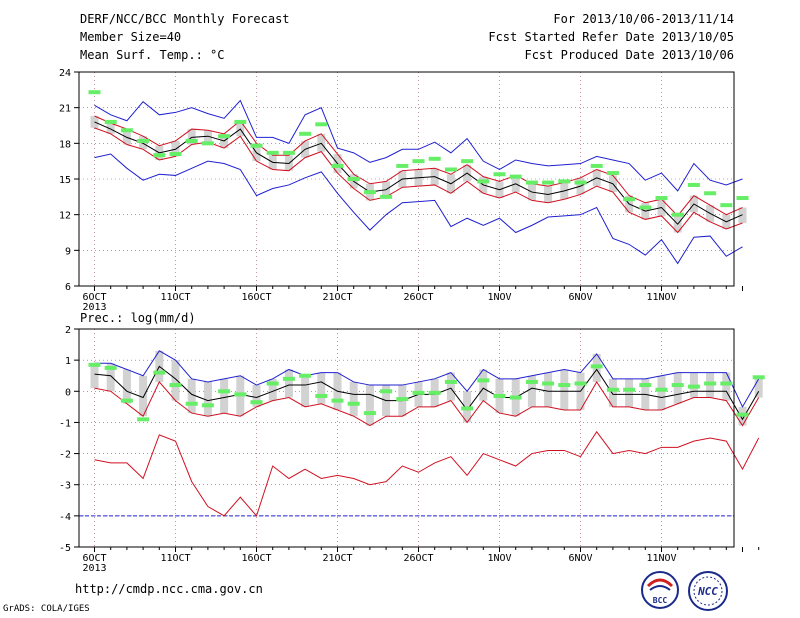 The height and width of the screenshot is (618, 800). What do you see at coordinates (138, 318) in the screenshot?
I see `panel-title: Prec.: log(mm/d)` at bounding box center [138, 318].